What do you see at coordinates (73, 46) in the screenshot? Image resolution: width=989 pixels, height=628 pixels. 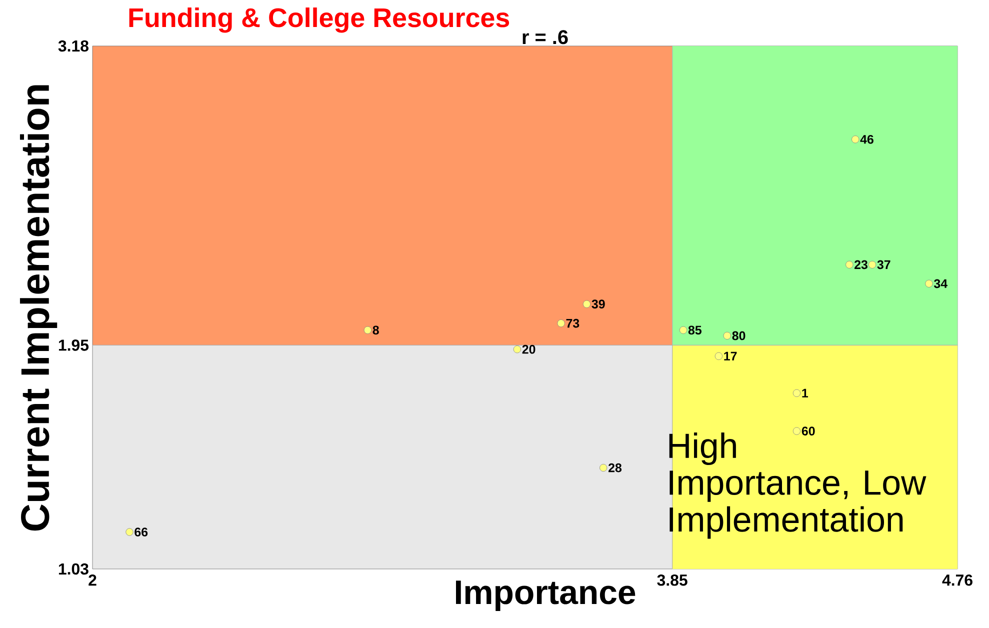 I see `y-tick-label: 3.18` at bounding box center [73, 46].